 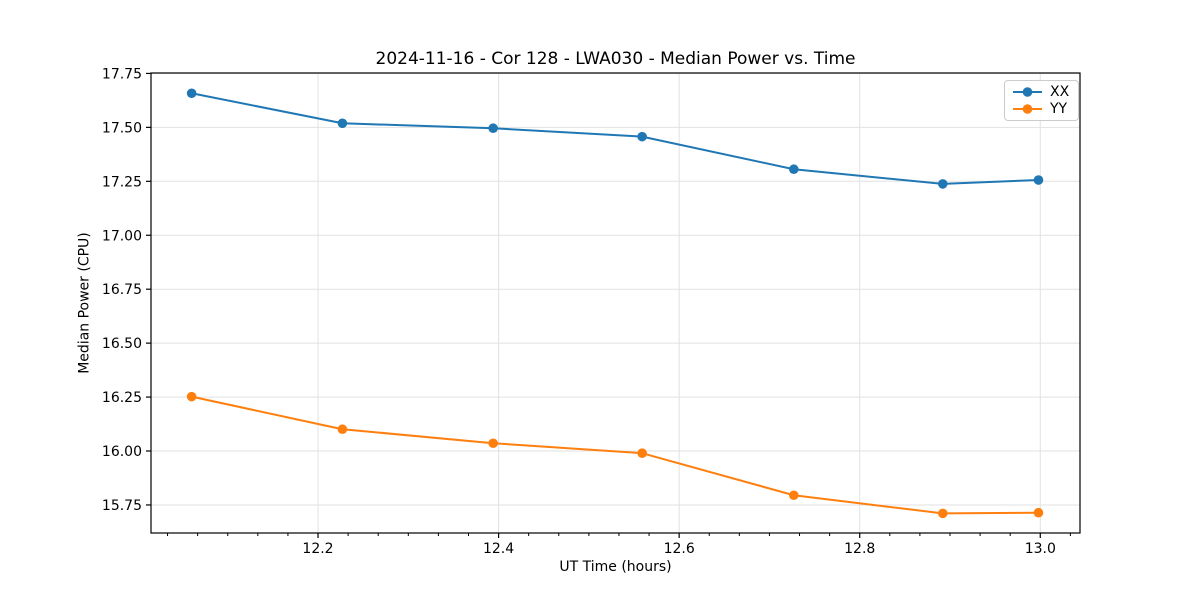 What do you see at coordinates (122, 182) in the screenshot?
I see `y-tick-label: 17.25` at bounding box center [122, 182].